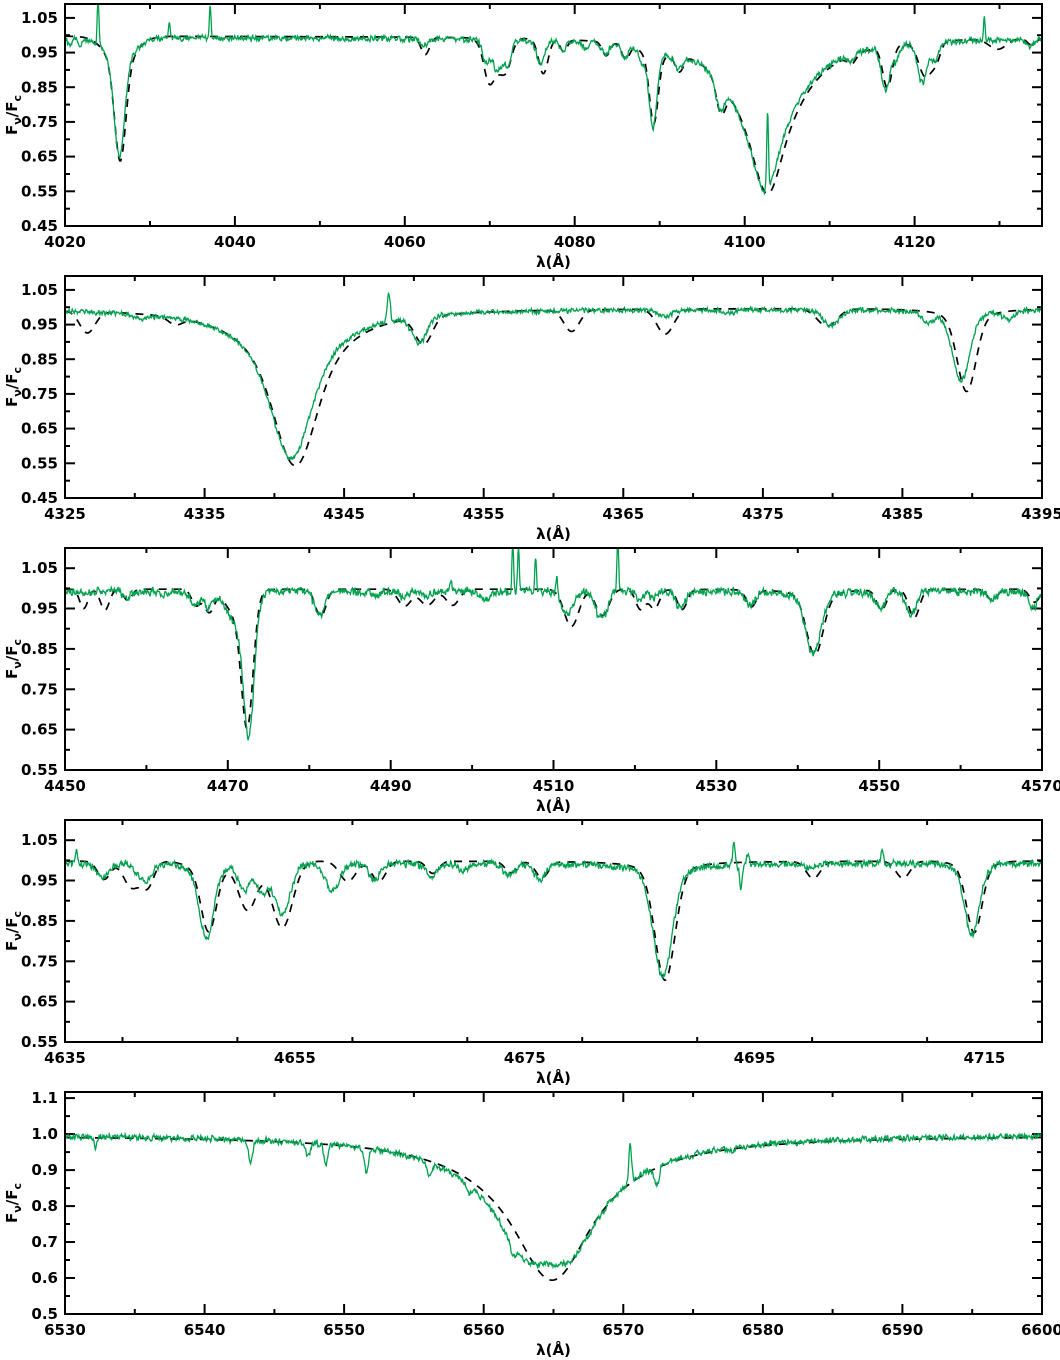  What do you see at coordinates (344, 1330) in the screenshot?
I see `svg-text: 6550` at bounding box center [344, 1330].